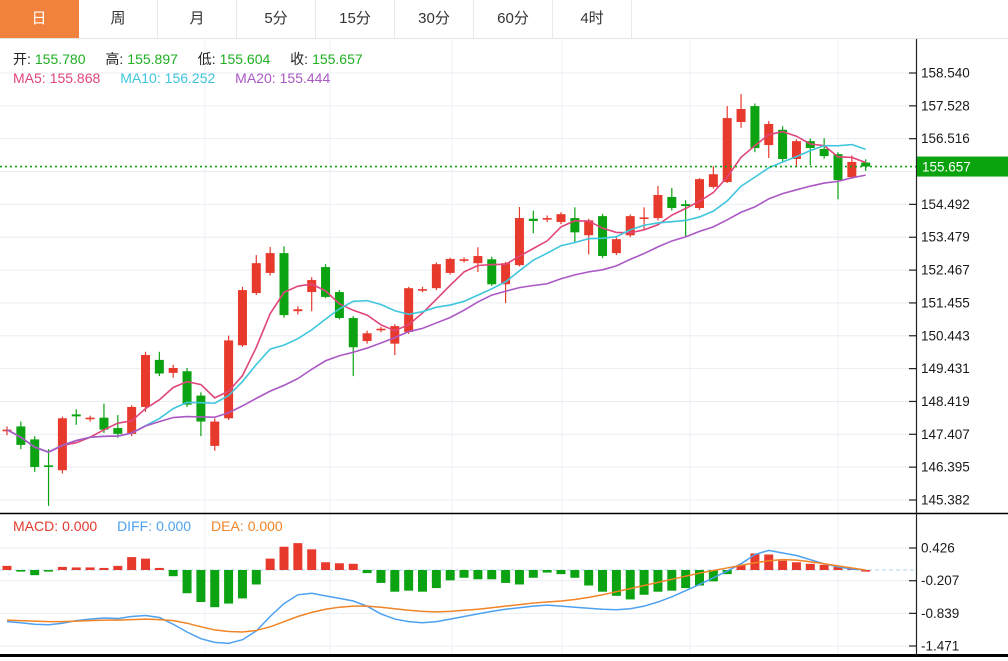  What do you see at coordinates (436, 575) in the screenshot?
I see `macd-histogram` at bounding box center [436, 575].